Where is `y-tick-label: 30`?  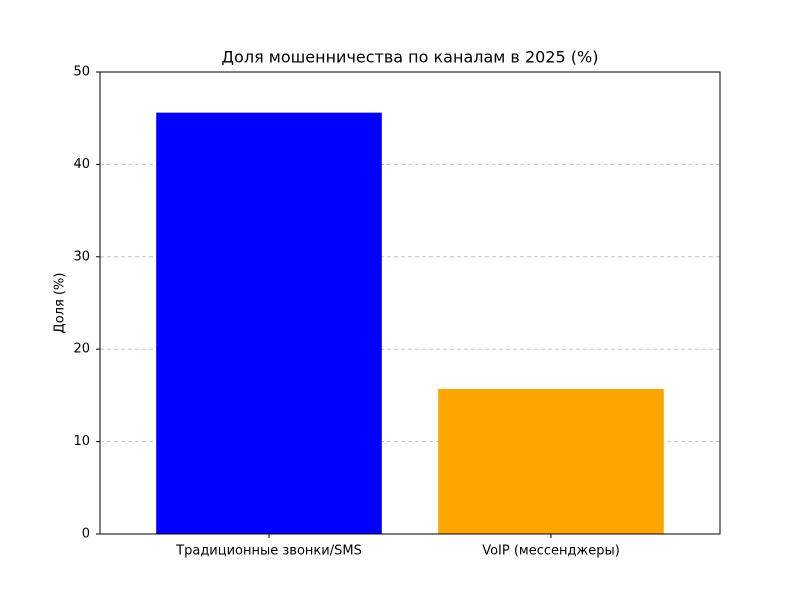
y-tick-label: 30 is located at coordinates (81, 256).